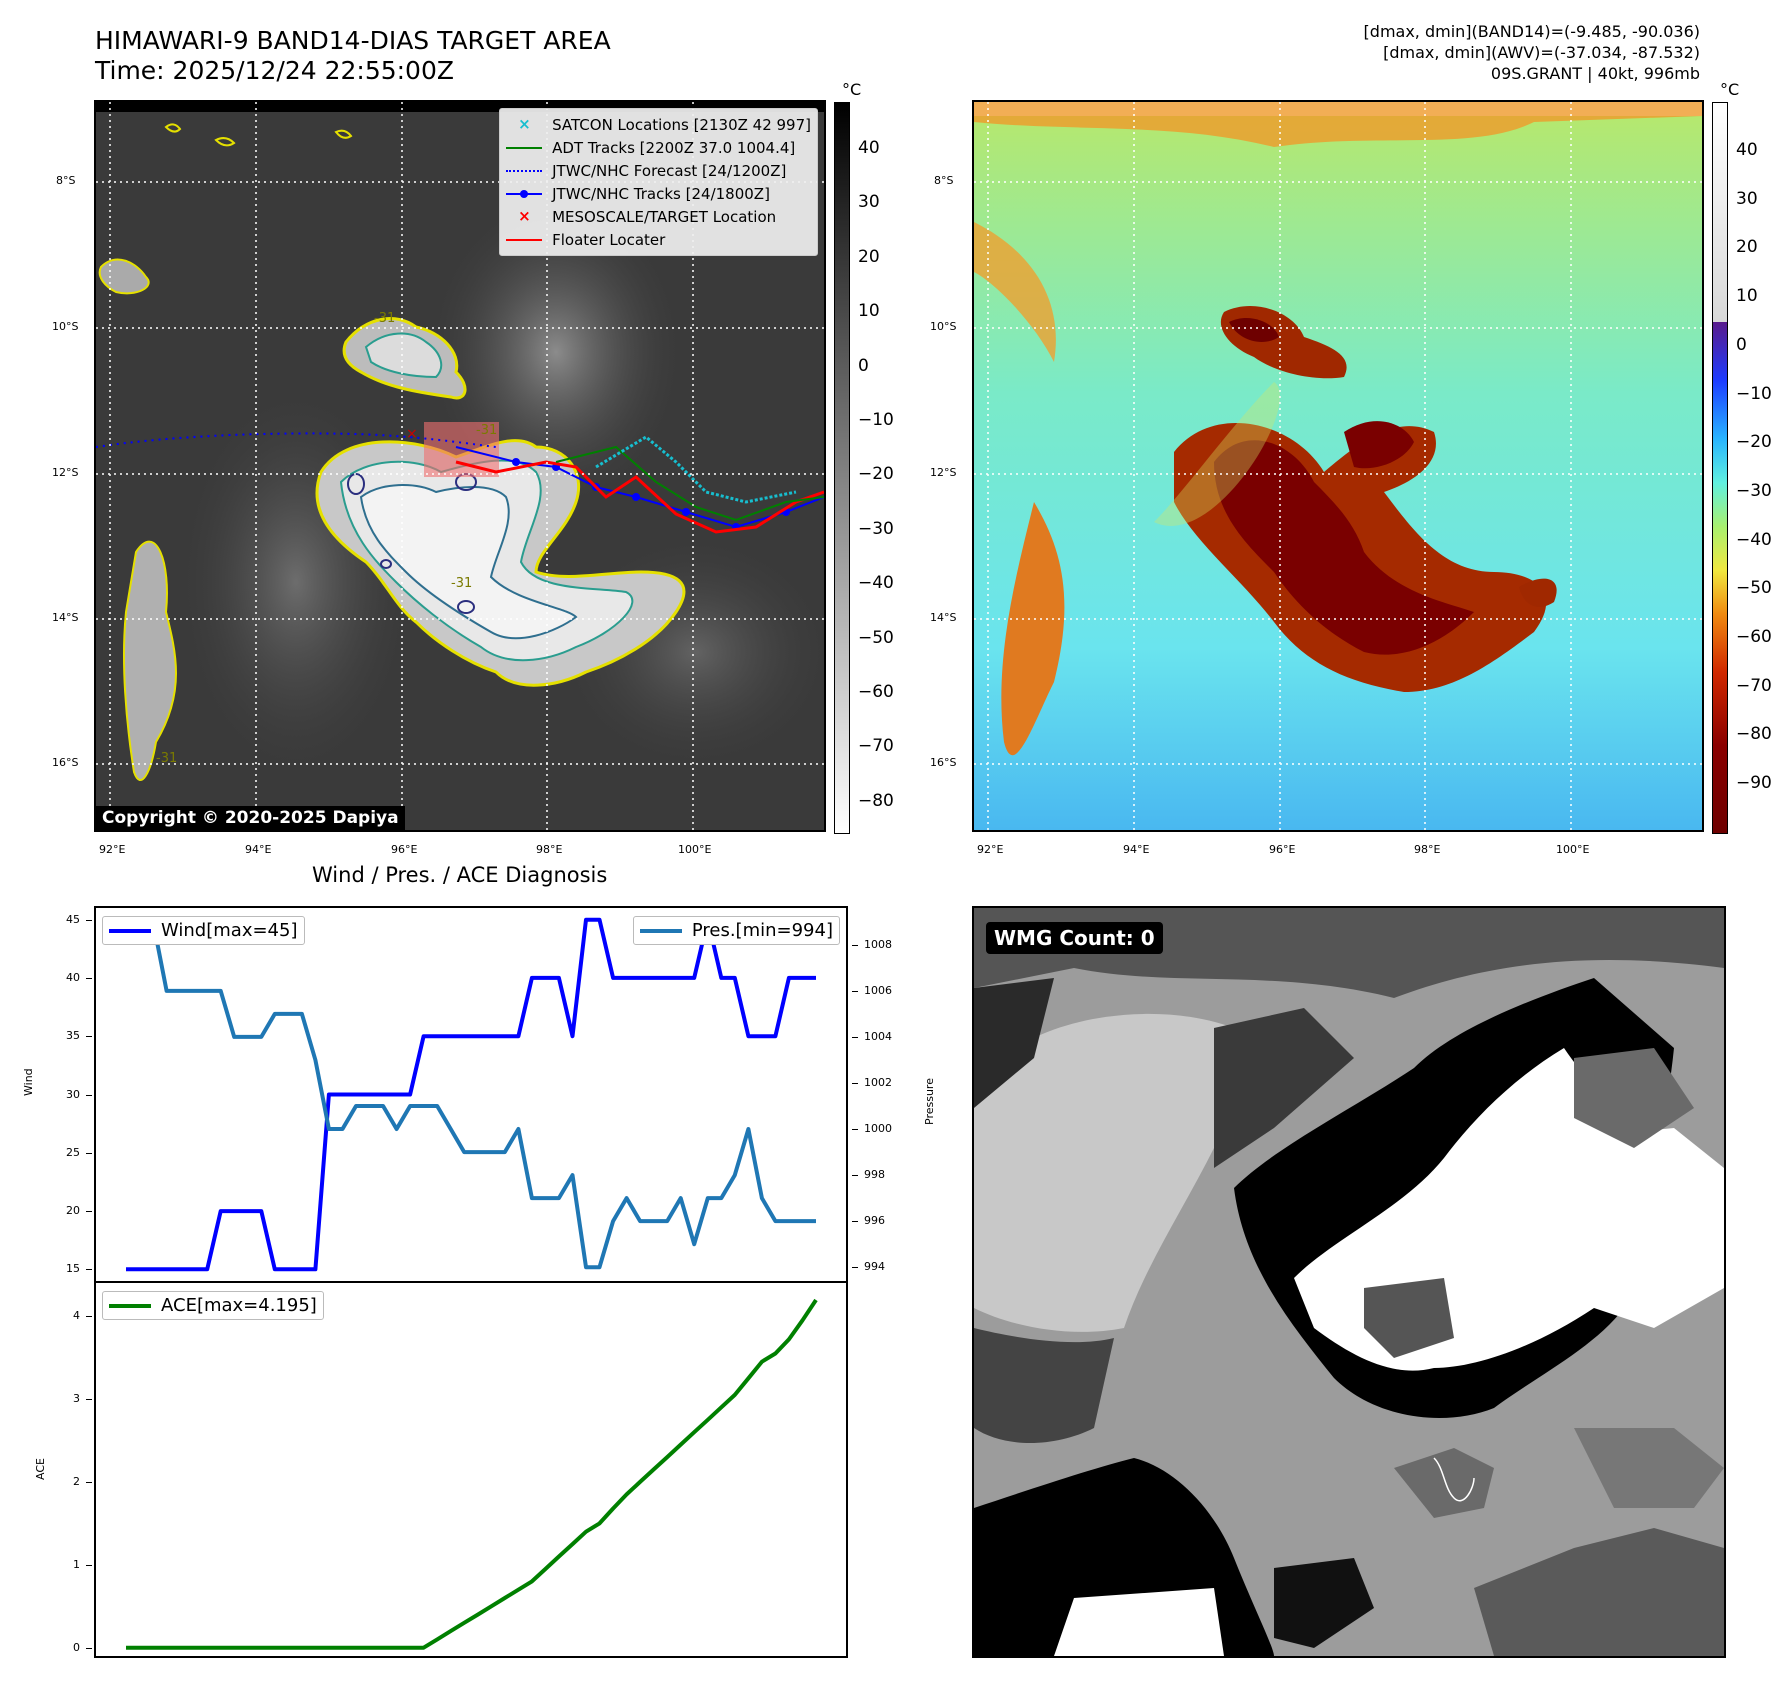  I want to click on figure-time: Time: 2025/12/24 22:55:00Z, so click(274, 70).